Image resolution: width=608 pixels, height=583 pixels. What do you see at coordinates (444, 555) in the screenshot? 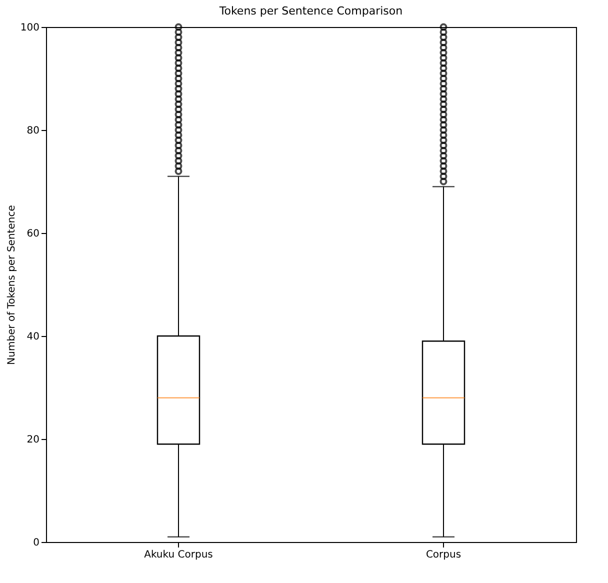
I see `x-tick-label: Corpus` at bounding box center [444, 555].